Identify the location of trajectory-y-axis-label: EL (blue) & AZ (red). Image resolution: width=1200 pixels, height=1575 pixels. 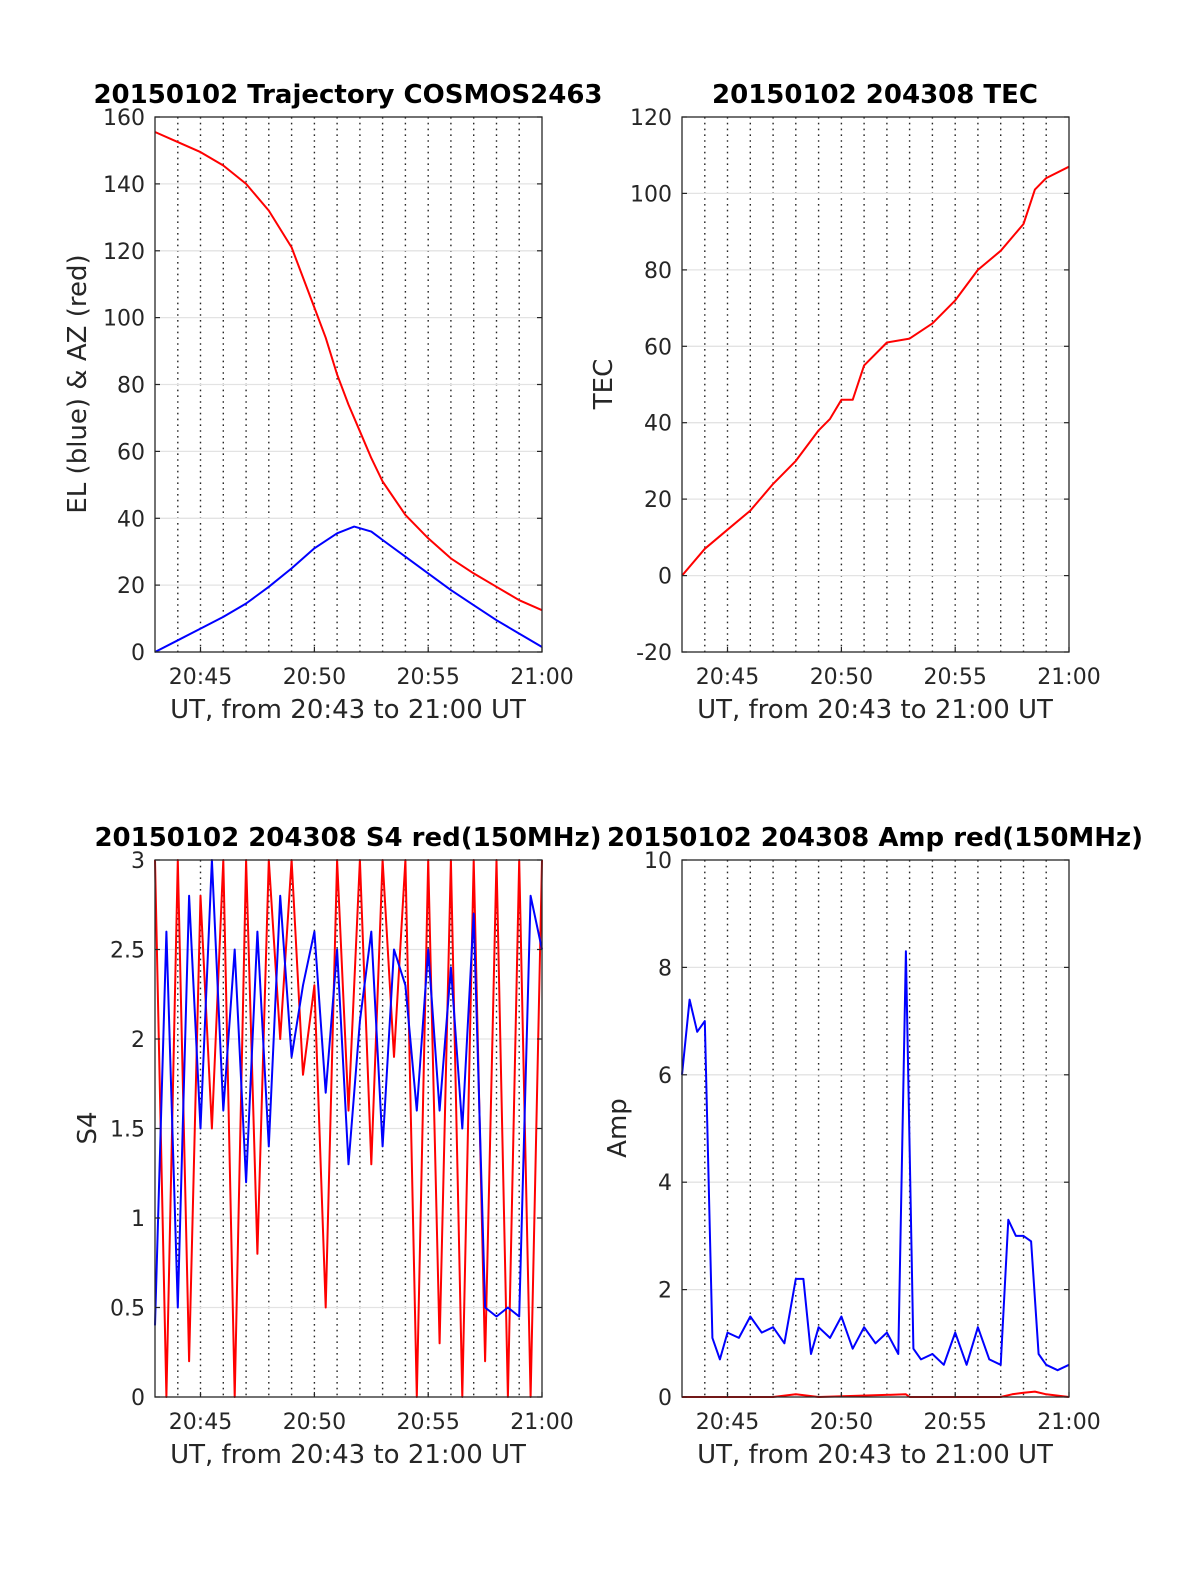
(78, 383).